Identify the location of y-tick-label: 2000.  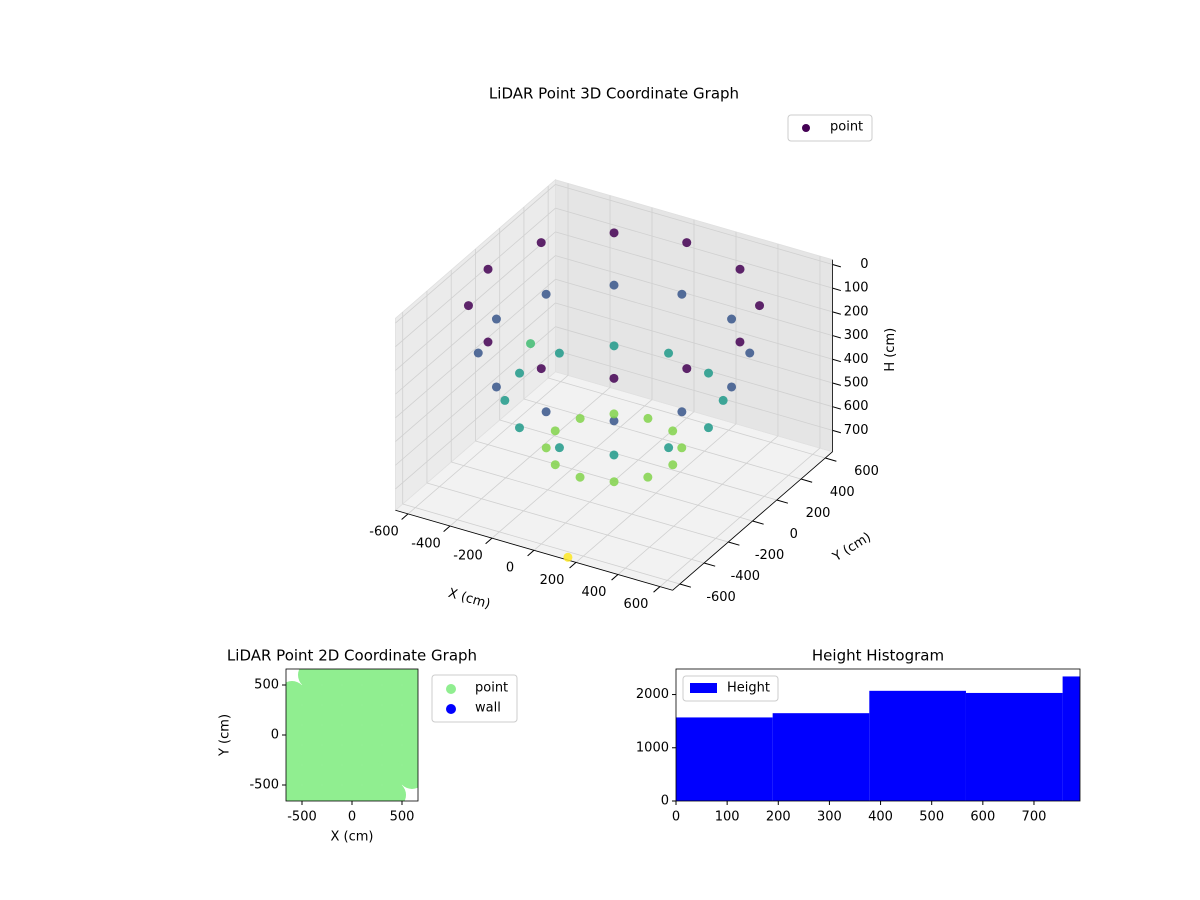
(652, 694).